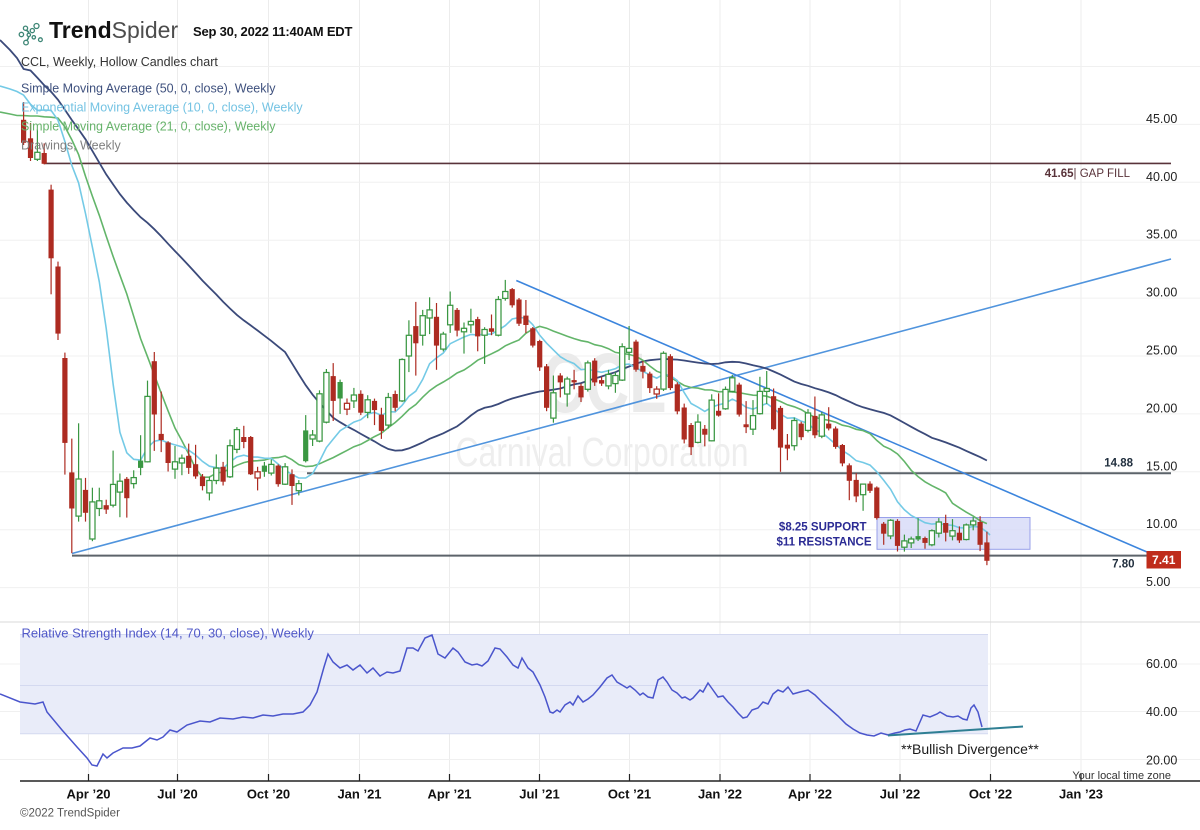 This screenshot has width=1200, height=830. What do you see at coordinates (70, 814) in the screenshot?
I see `svg-text: ©2022 TrendSpider` at bounding box center [70, 814].